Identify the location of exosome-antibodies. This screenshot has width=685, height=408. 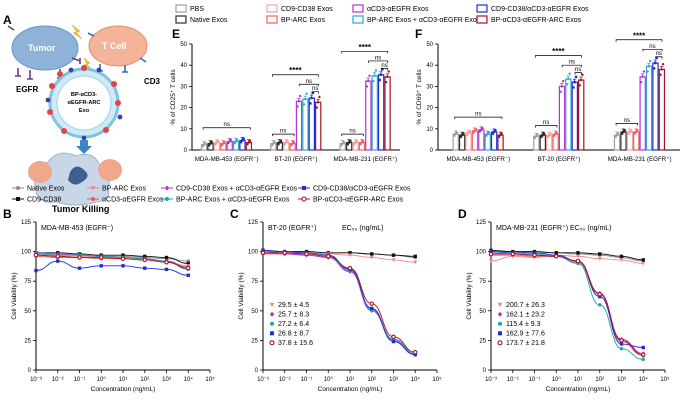
(84, 104).